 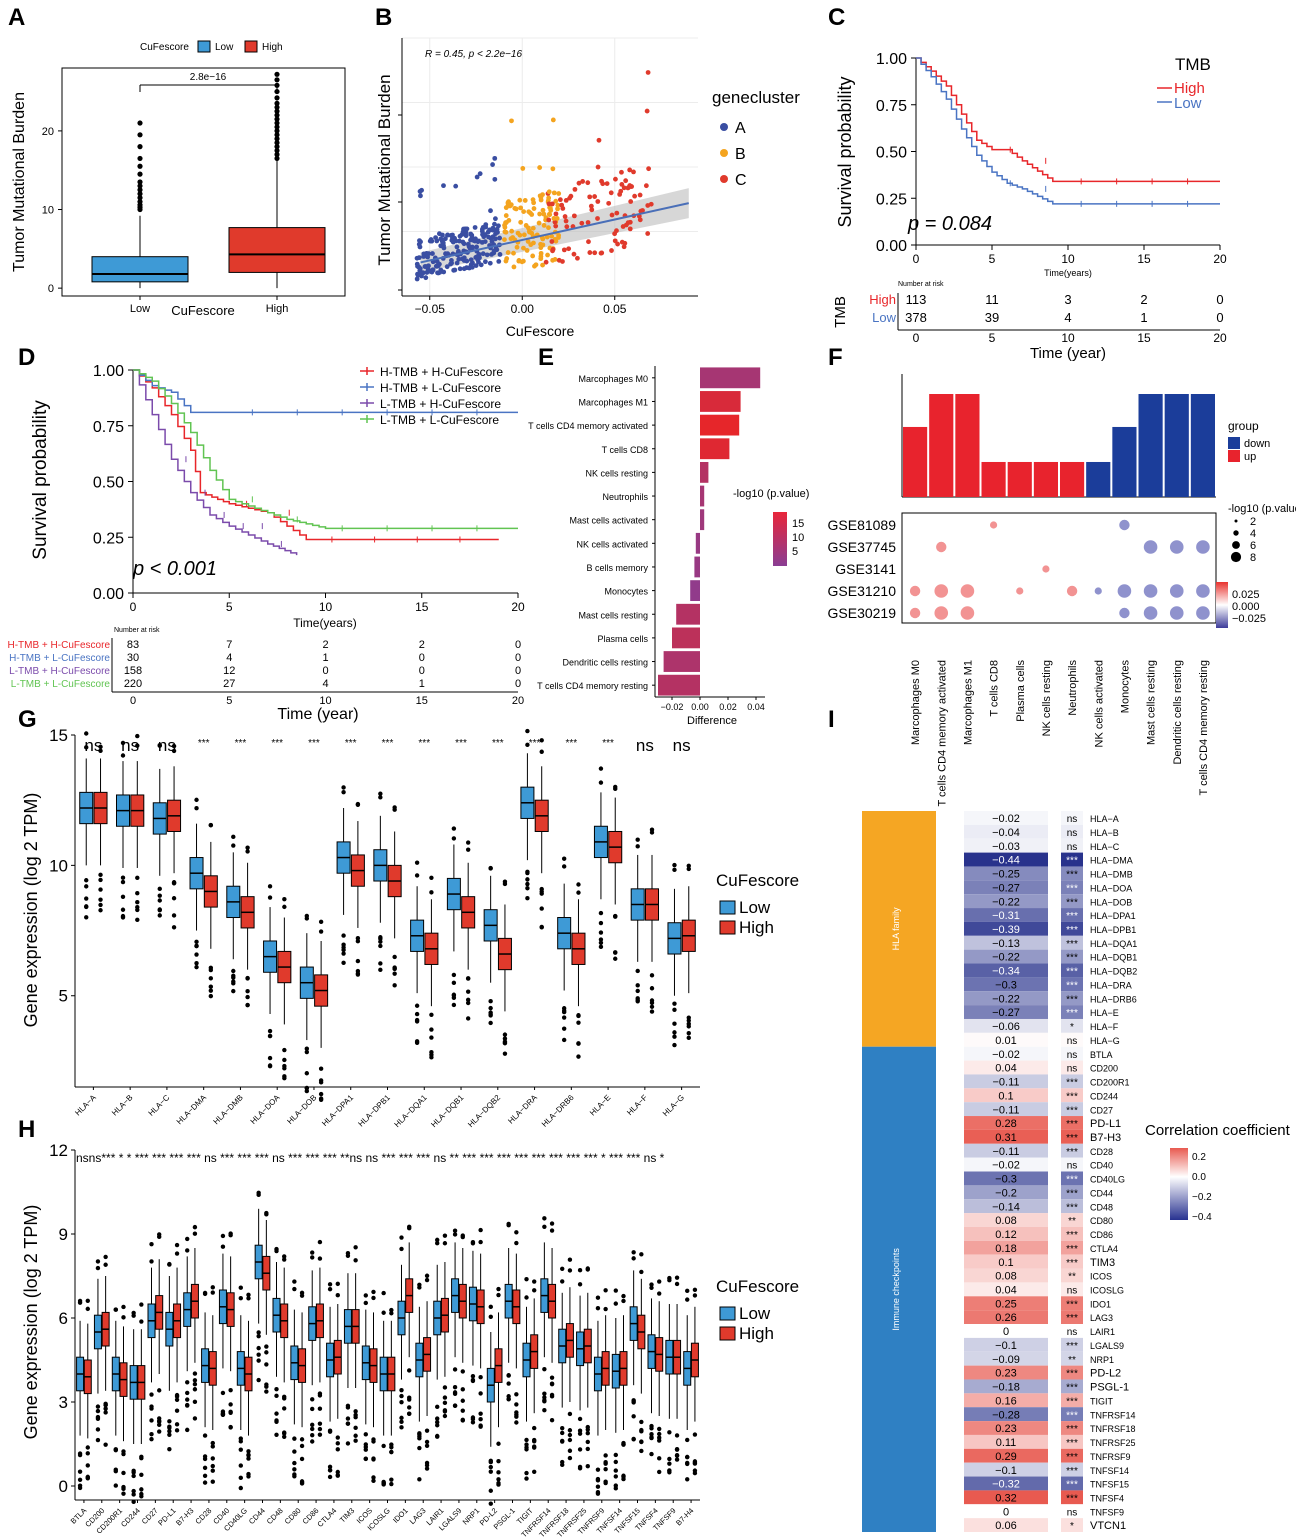 I want to click on gene-label: HLA−DOB, so click(x=1111, y=902).